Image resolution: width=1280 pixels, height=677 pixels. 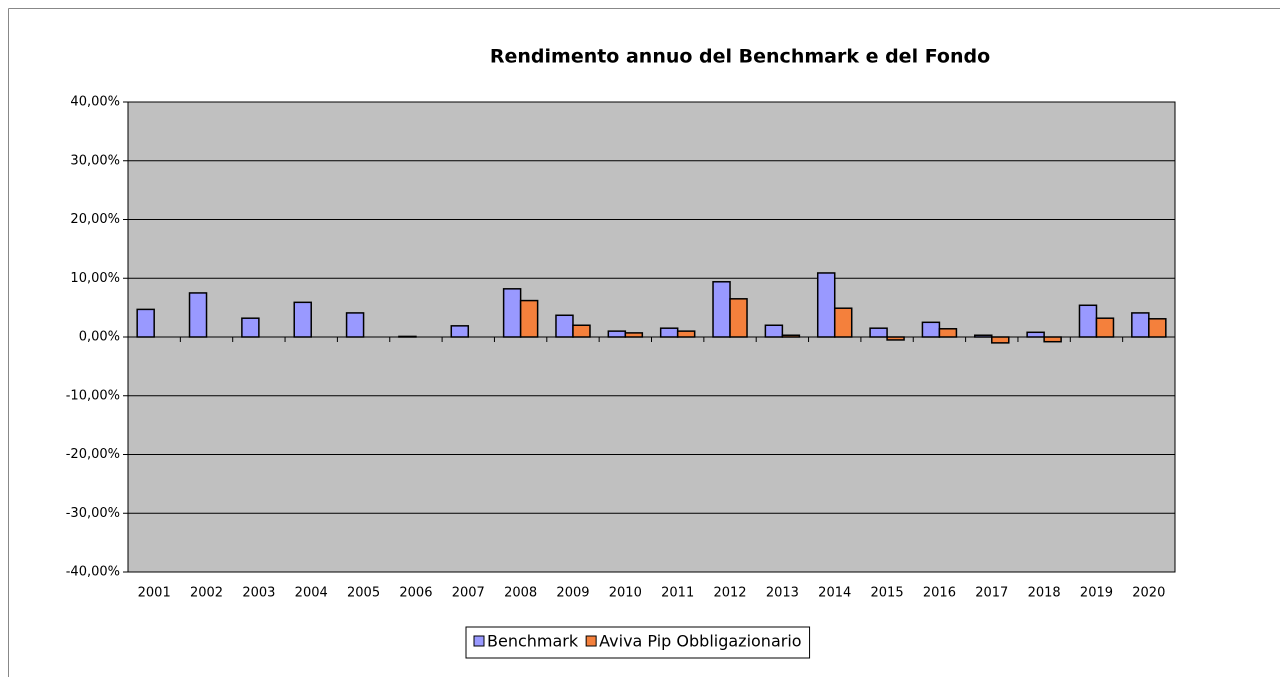 I want to click on x-tick-label: 2007, so click(x=468, y=593).